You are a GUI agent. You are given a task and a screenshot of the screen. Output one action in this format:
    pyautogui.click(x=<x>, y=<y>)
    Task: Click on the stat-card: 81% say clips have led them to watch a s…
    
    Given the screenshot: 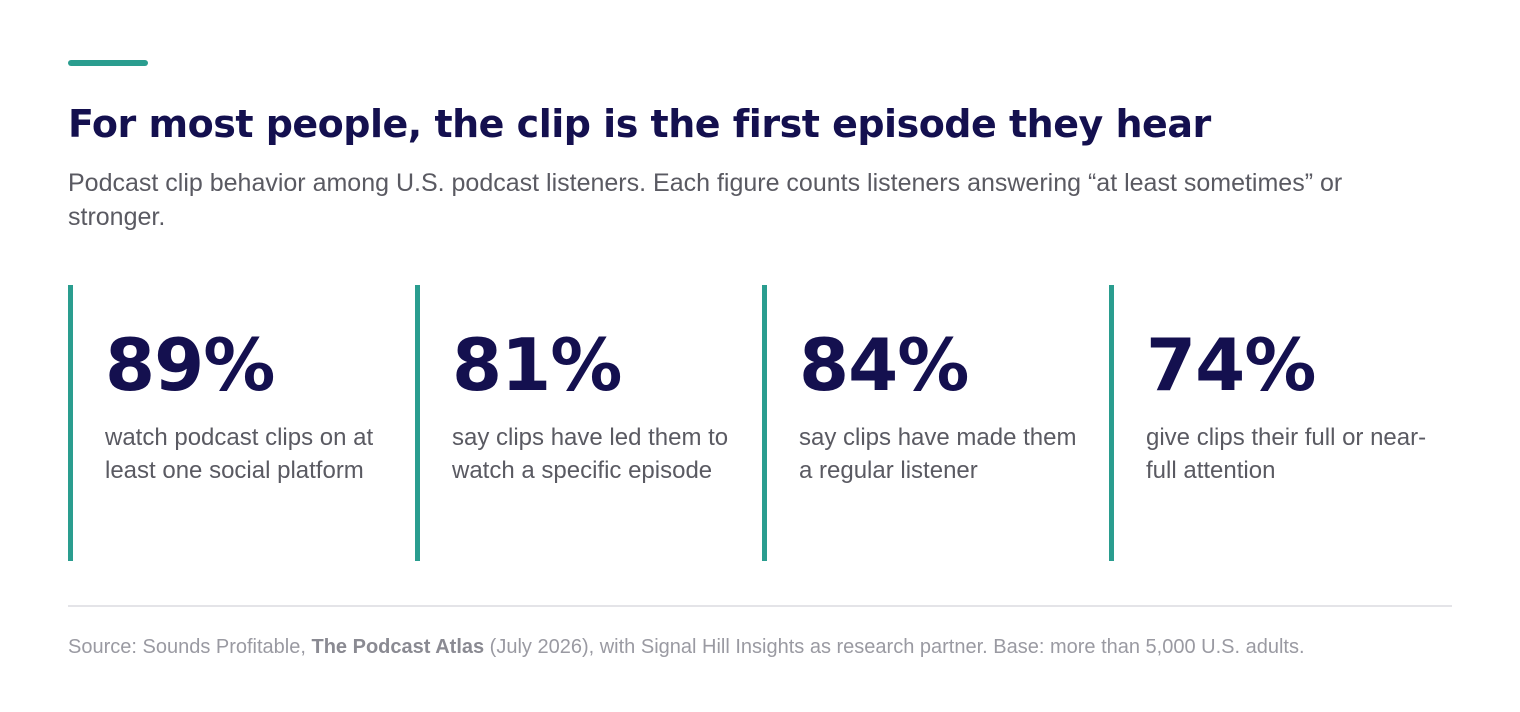 What is the action you would take?
    pyautogui.click(x=571, y=423)
    